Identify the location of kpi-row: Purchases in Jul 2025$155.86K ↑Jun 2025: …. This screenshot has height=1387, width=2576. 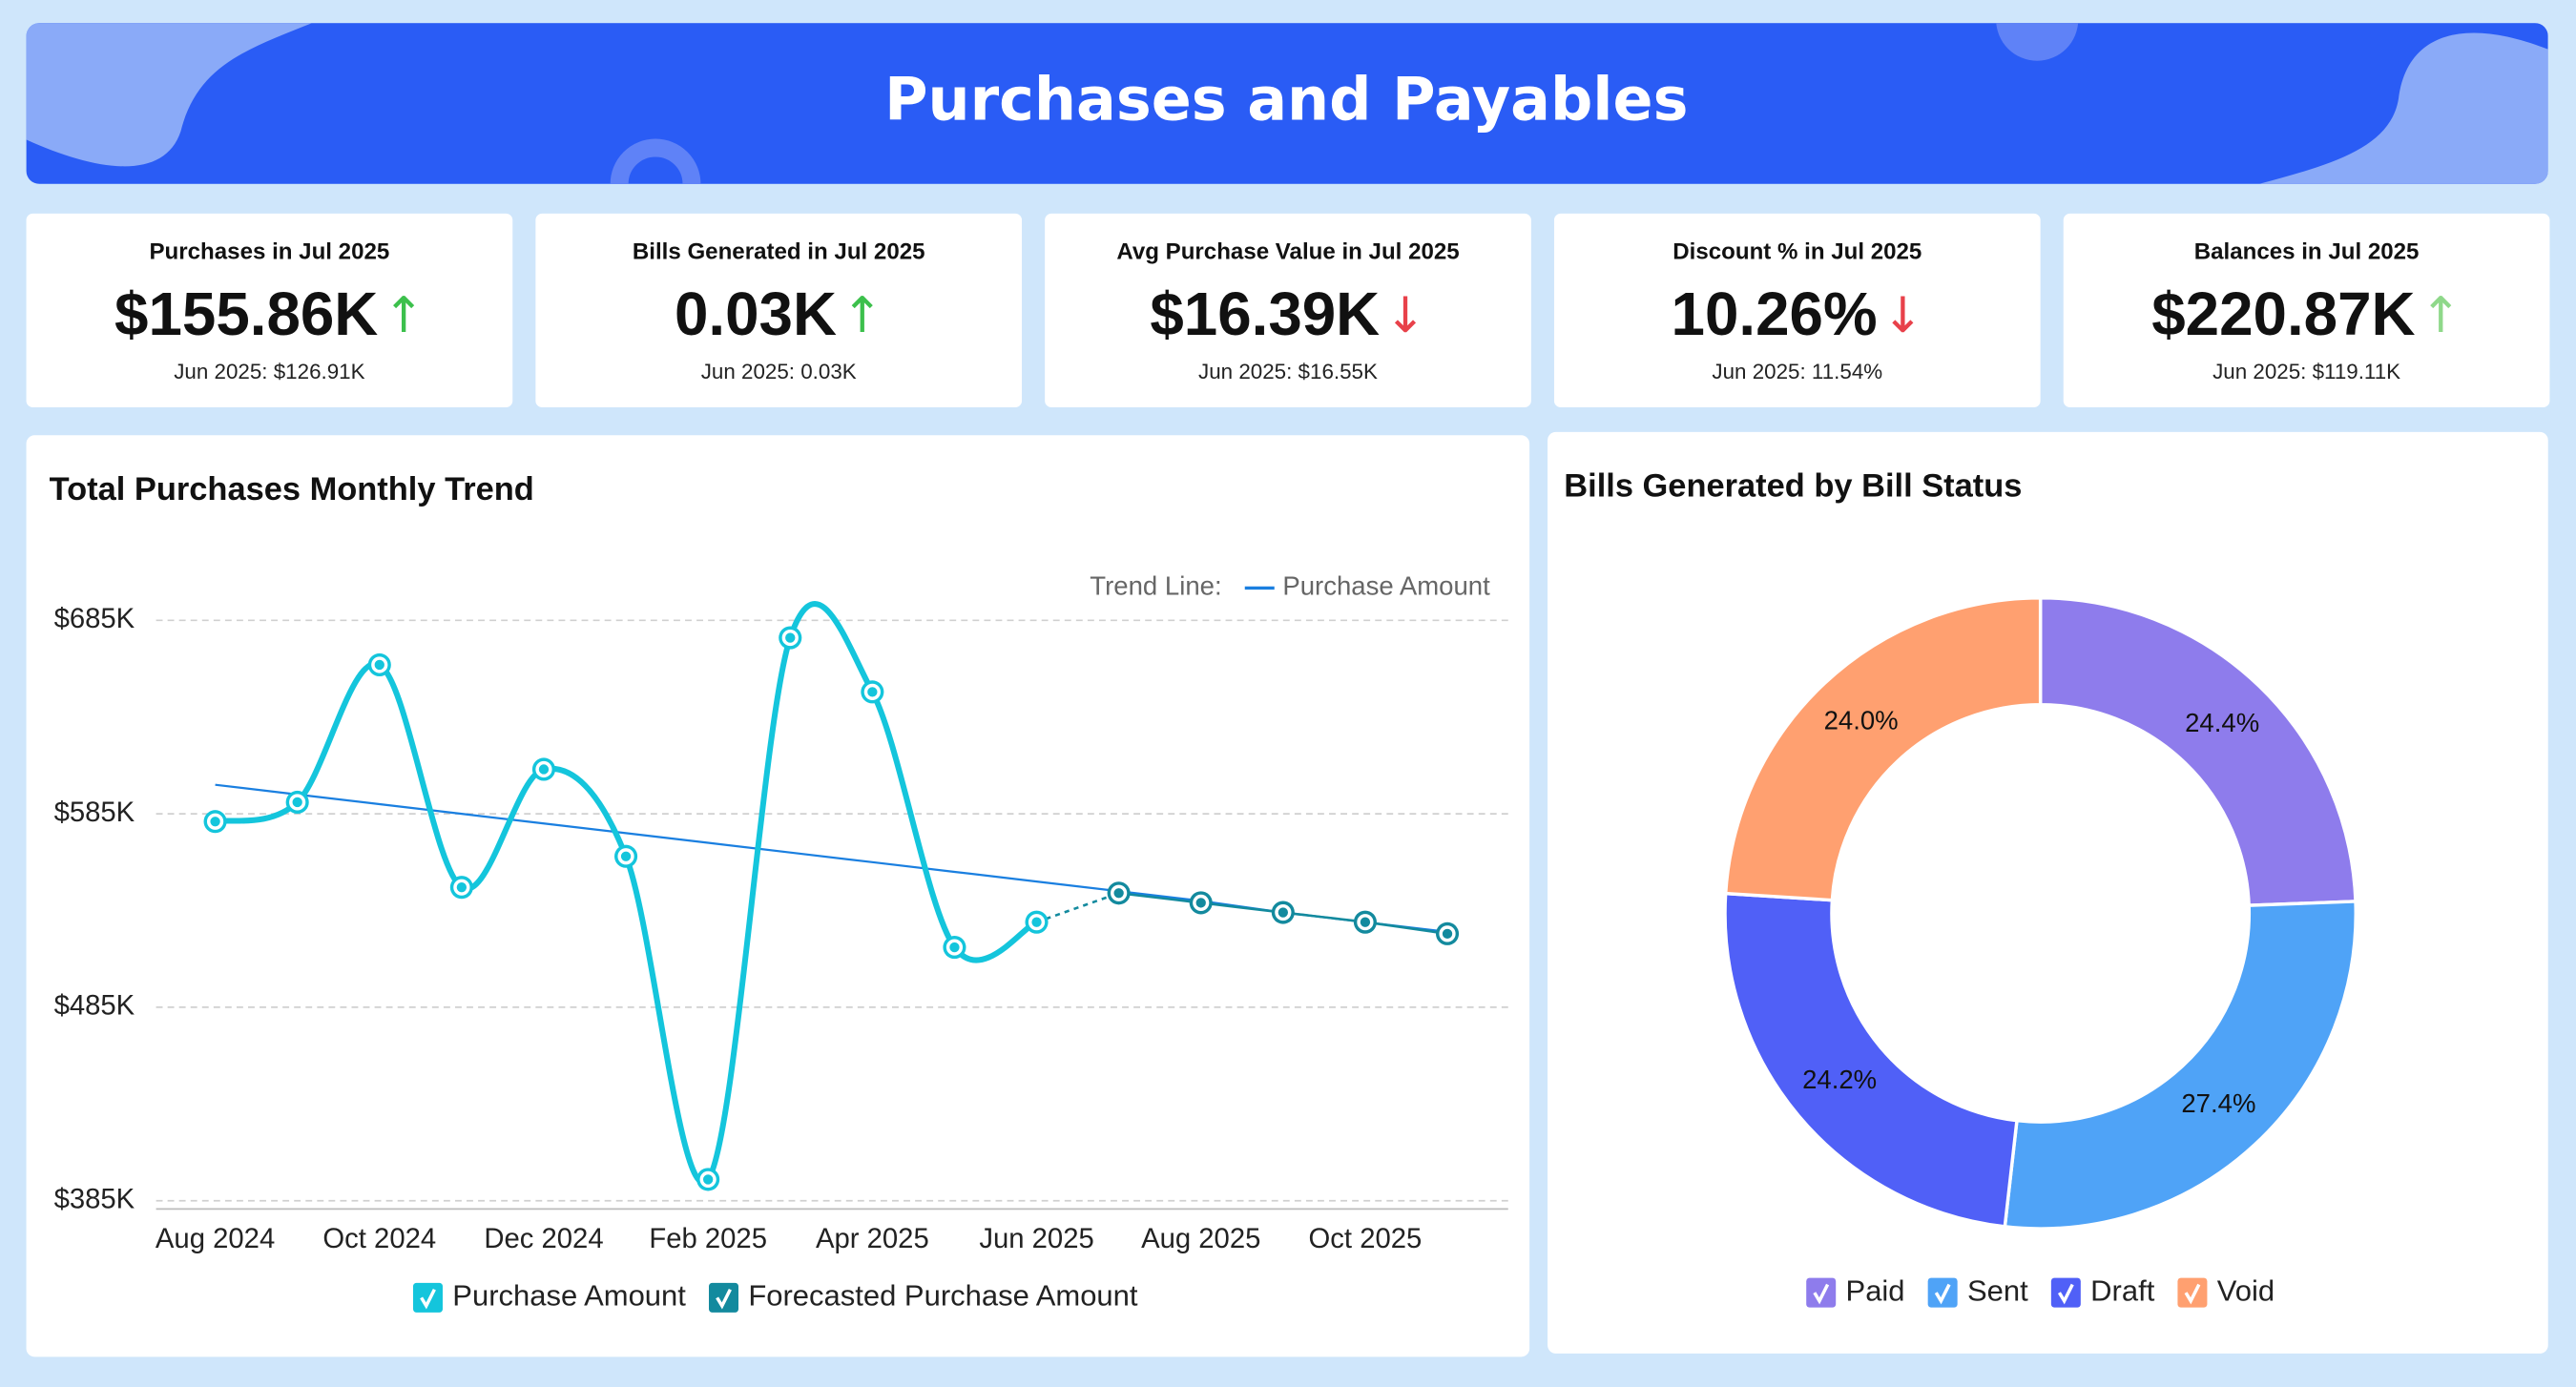
(1288, 310).